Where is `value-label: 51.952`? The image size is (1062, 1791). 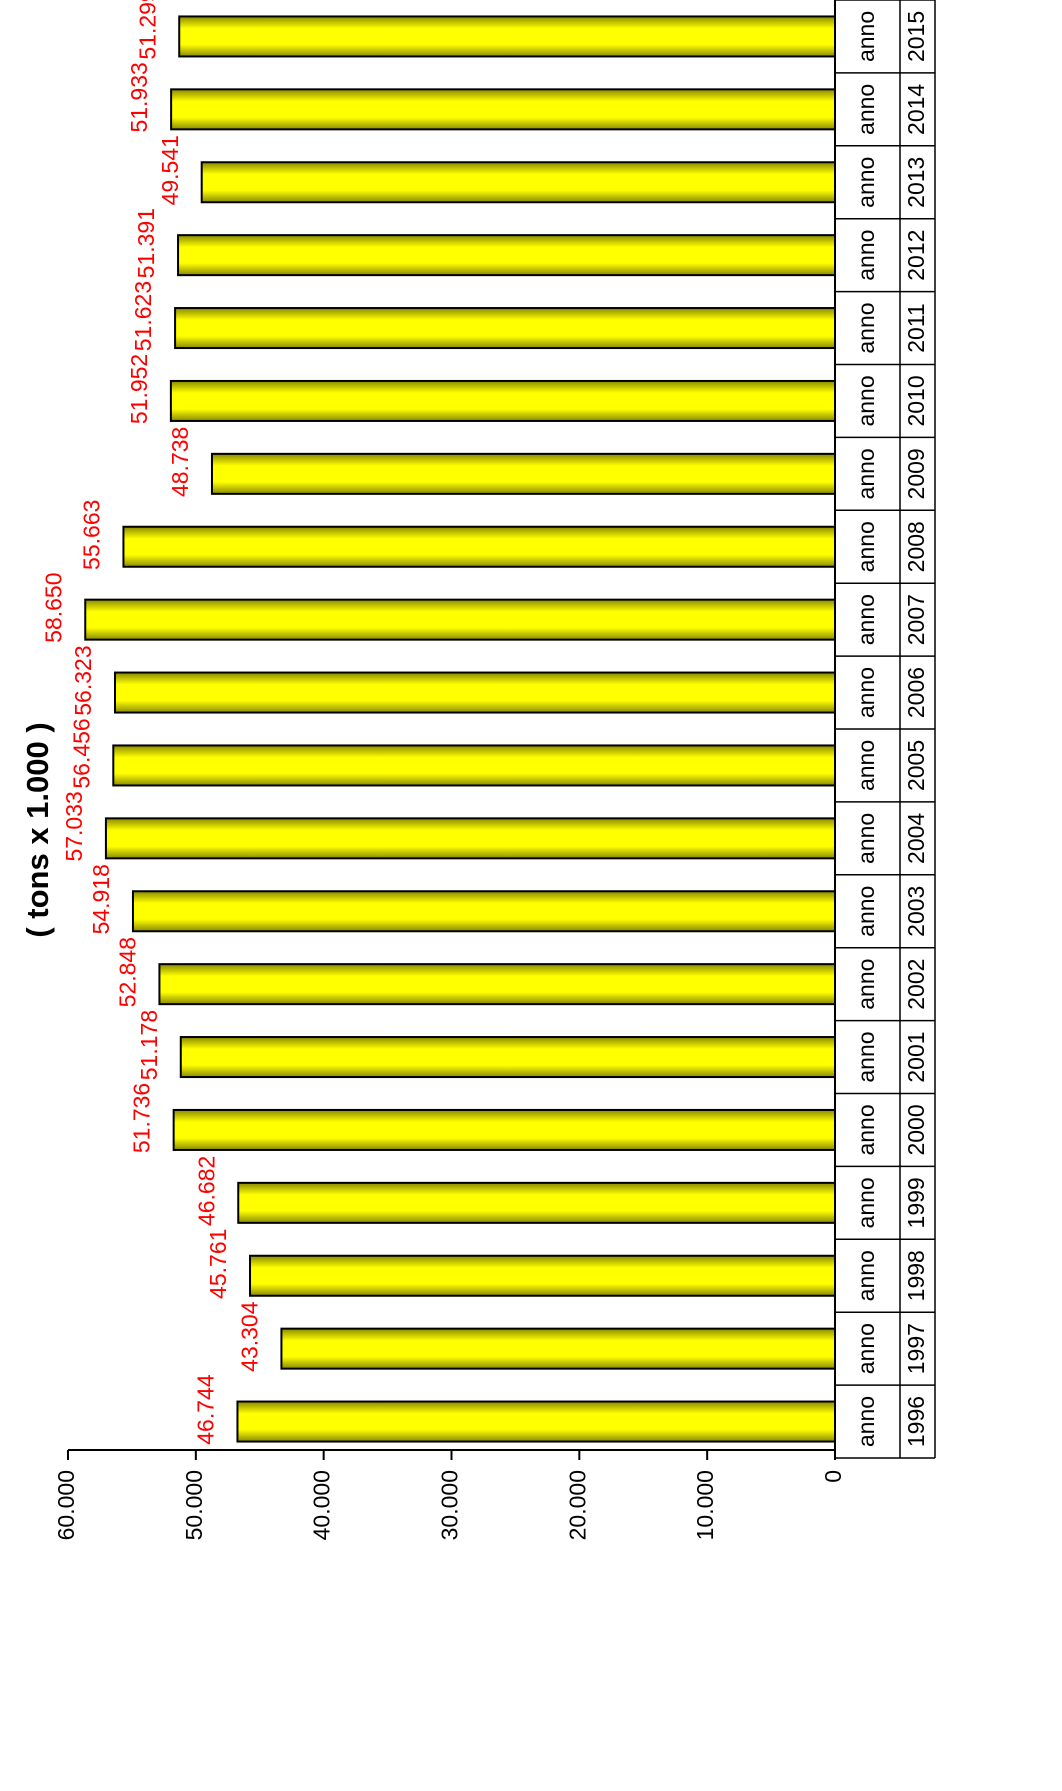
value-label: 51.952 is located at coordinates (139, 389).